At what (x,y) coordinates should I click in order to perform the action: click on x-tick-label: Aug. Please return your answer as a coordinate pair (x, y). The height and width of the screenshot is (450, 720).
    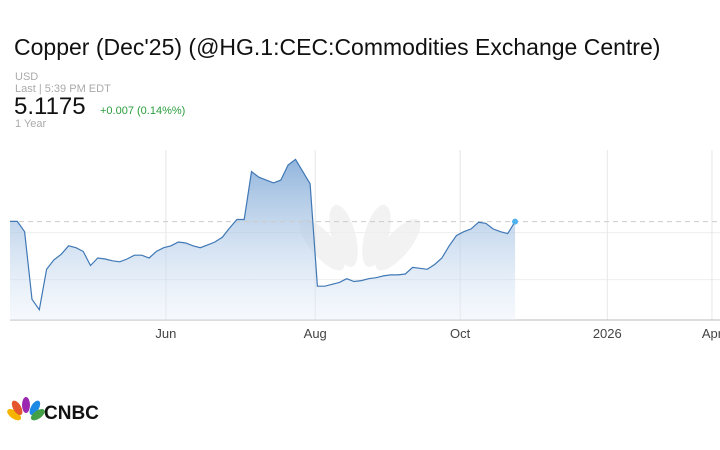
    Looking at the image, I should click on (315, 333).